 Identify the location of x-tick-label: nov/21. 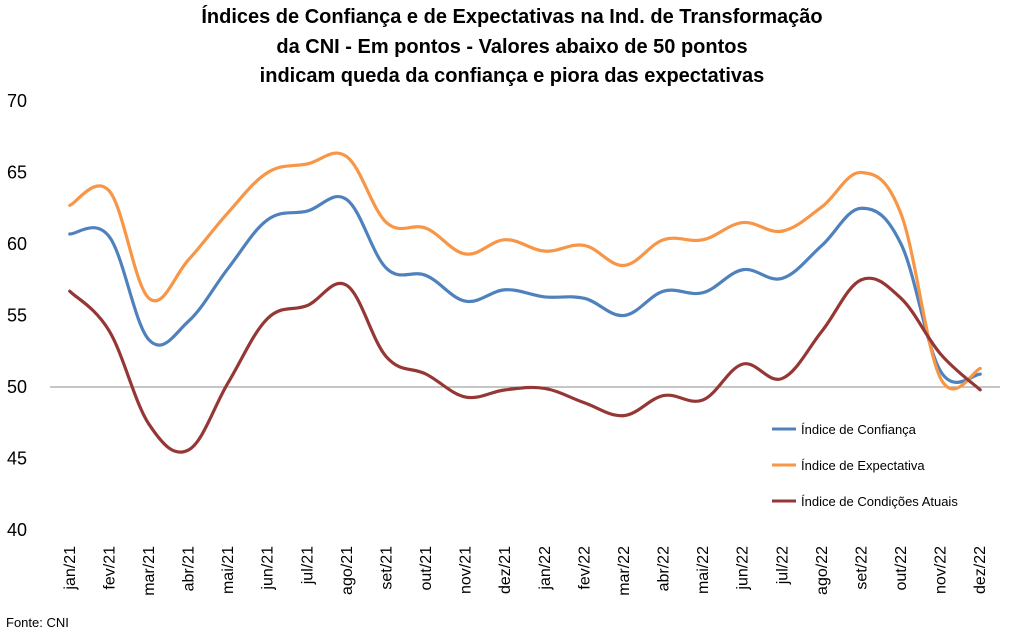
(466, 570).